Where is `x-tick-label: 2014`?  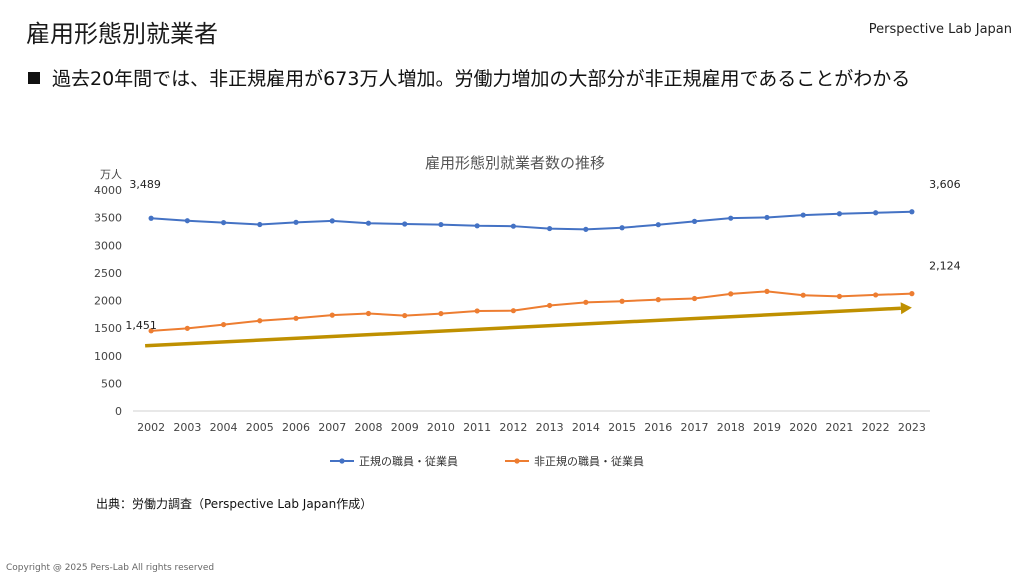
x-tick-label: 2014 is located at coordinates (586, 427).